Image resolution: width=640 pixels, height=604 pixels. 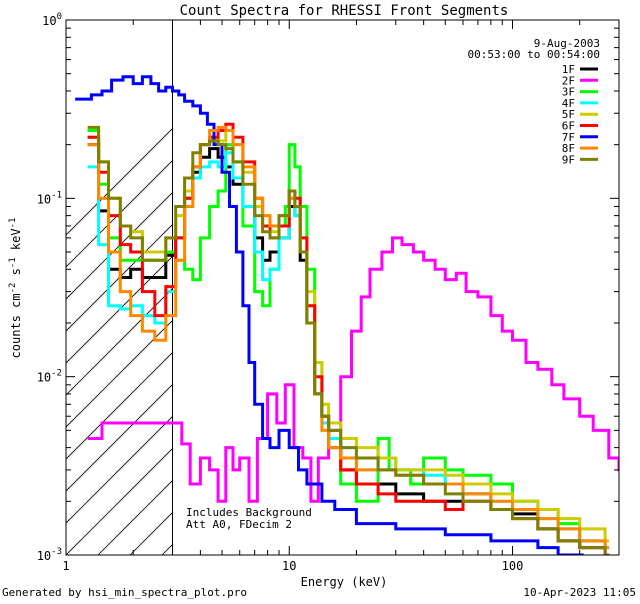 I want to click on legend-label-9F: 9F, so click(x=568, y=159).